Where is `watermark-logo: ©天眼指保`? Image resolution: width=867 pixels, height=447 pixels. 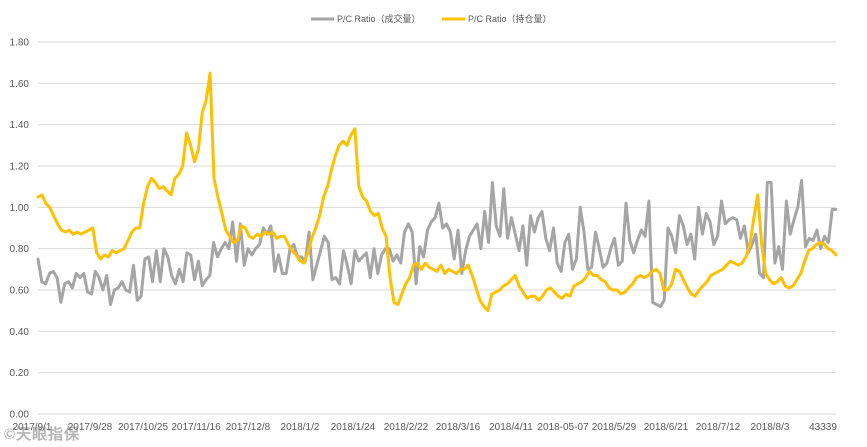
watermark-logo: ©天眼指保 is located at coordinates (42, 434).